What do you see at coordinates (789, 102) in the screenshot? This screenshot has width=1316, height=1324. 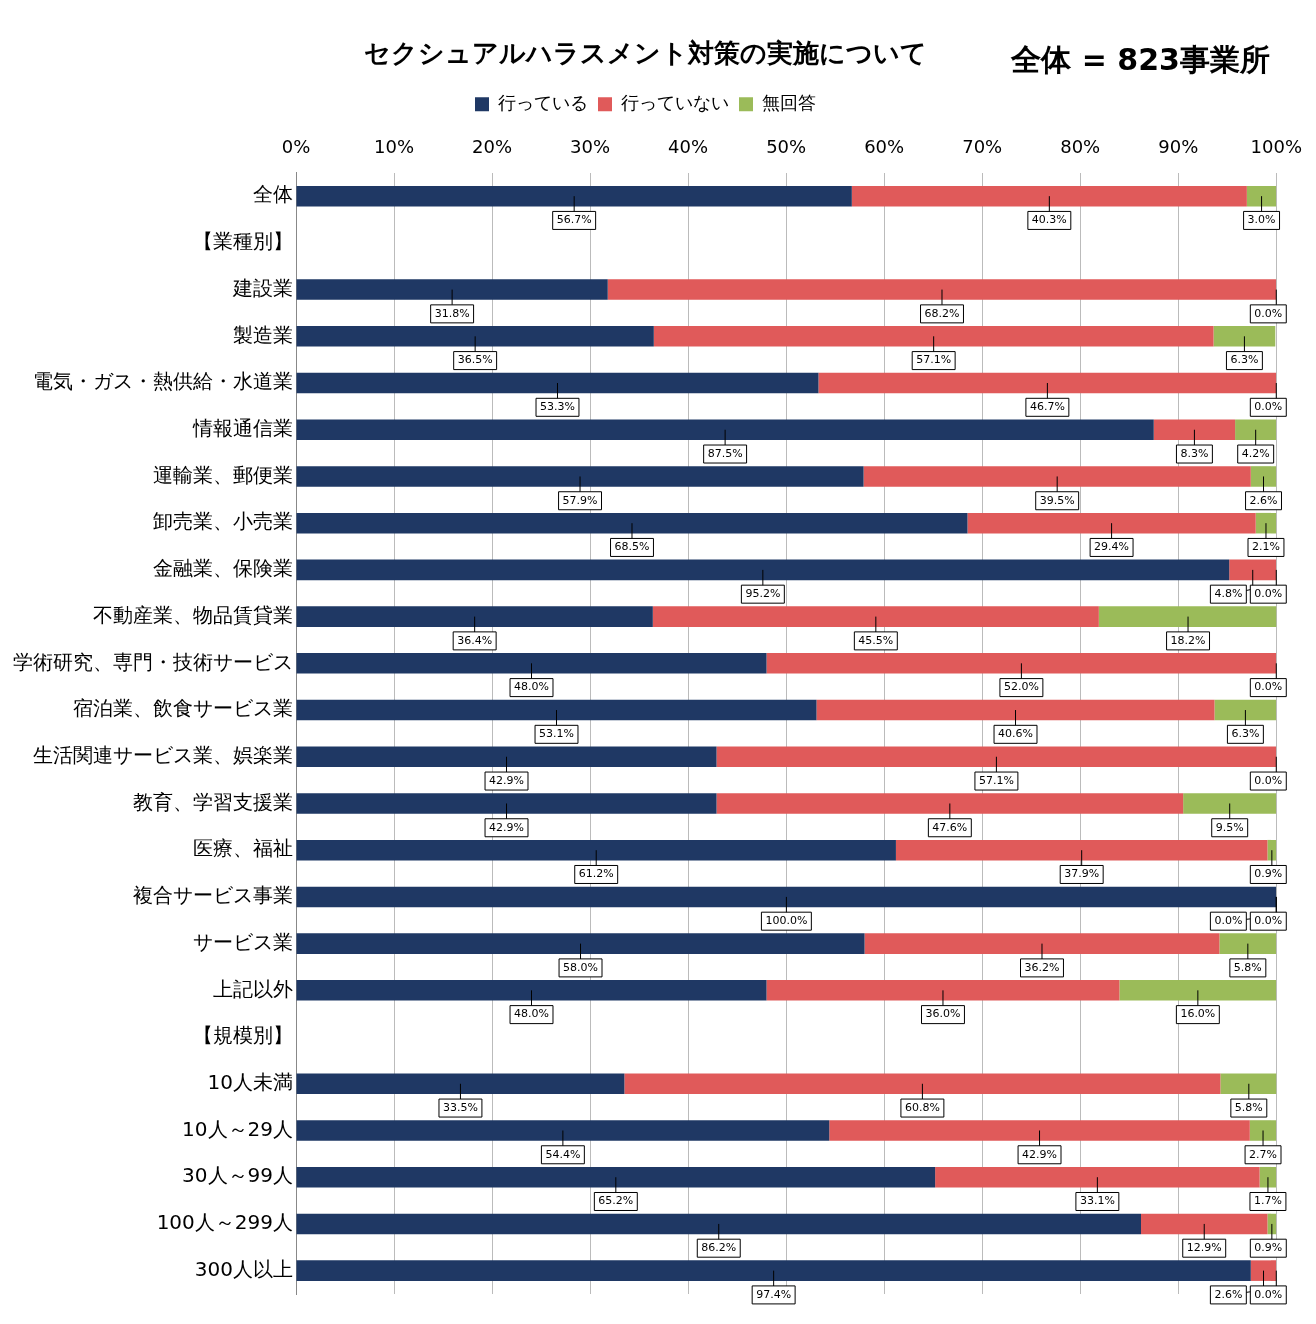 I see `legend-label: 無回答` at bounding box center [789, 102].